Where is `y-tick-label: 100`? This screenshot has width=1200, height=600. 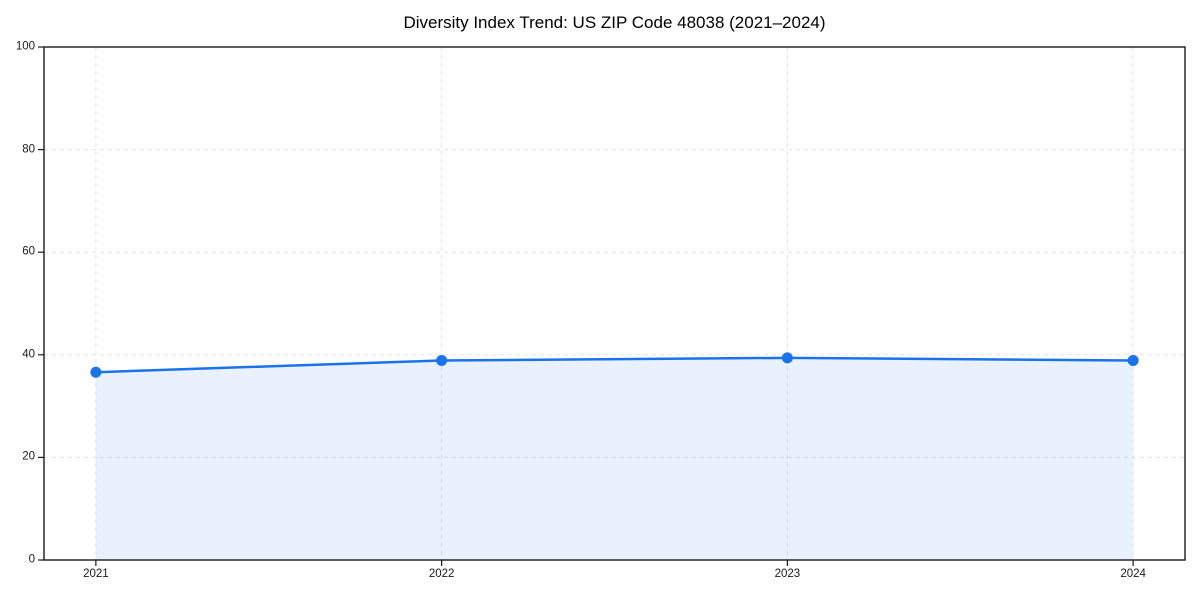
y-tick-label: 100 is located at coordinates (25, 46).